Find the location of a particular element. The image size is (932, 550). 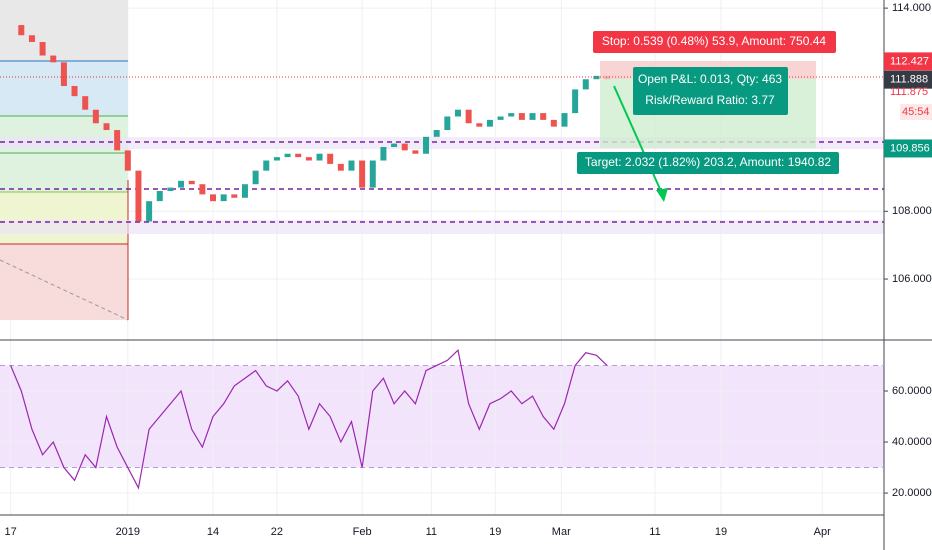

y-tick-label: 114.000 is located at coordinates (911, 8).